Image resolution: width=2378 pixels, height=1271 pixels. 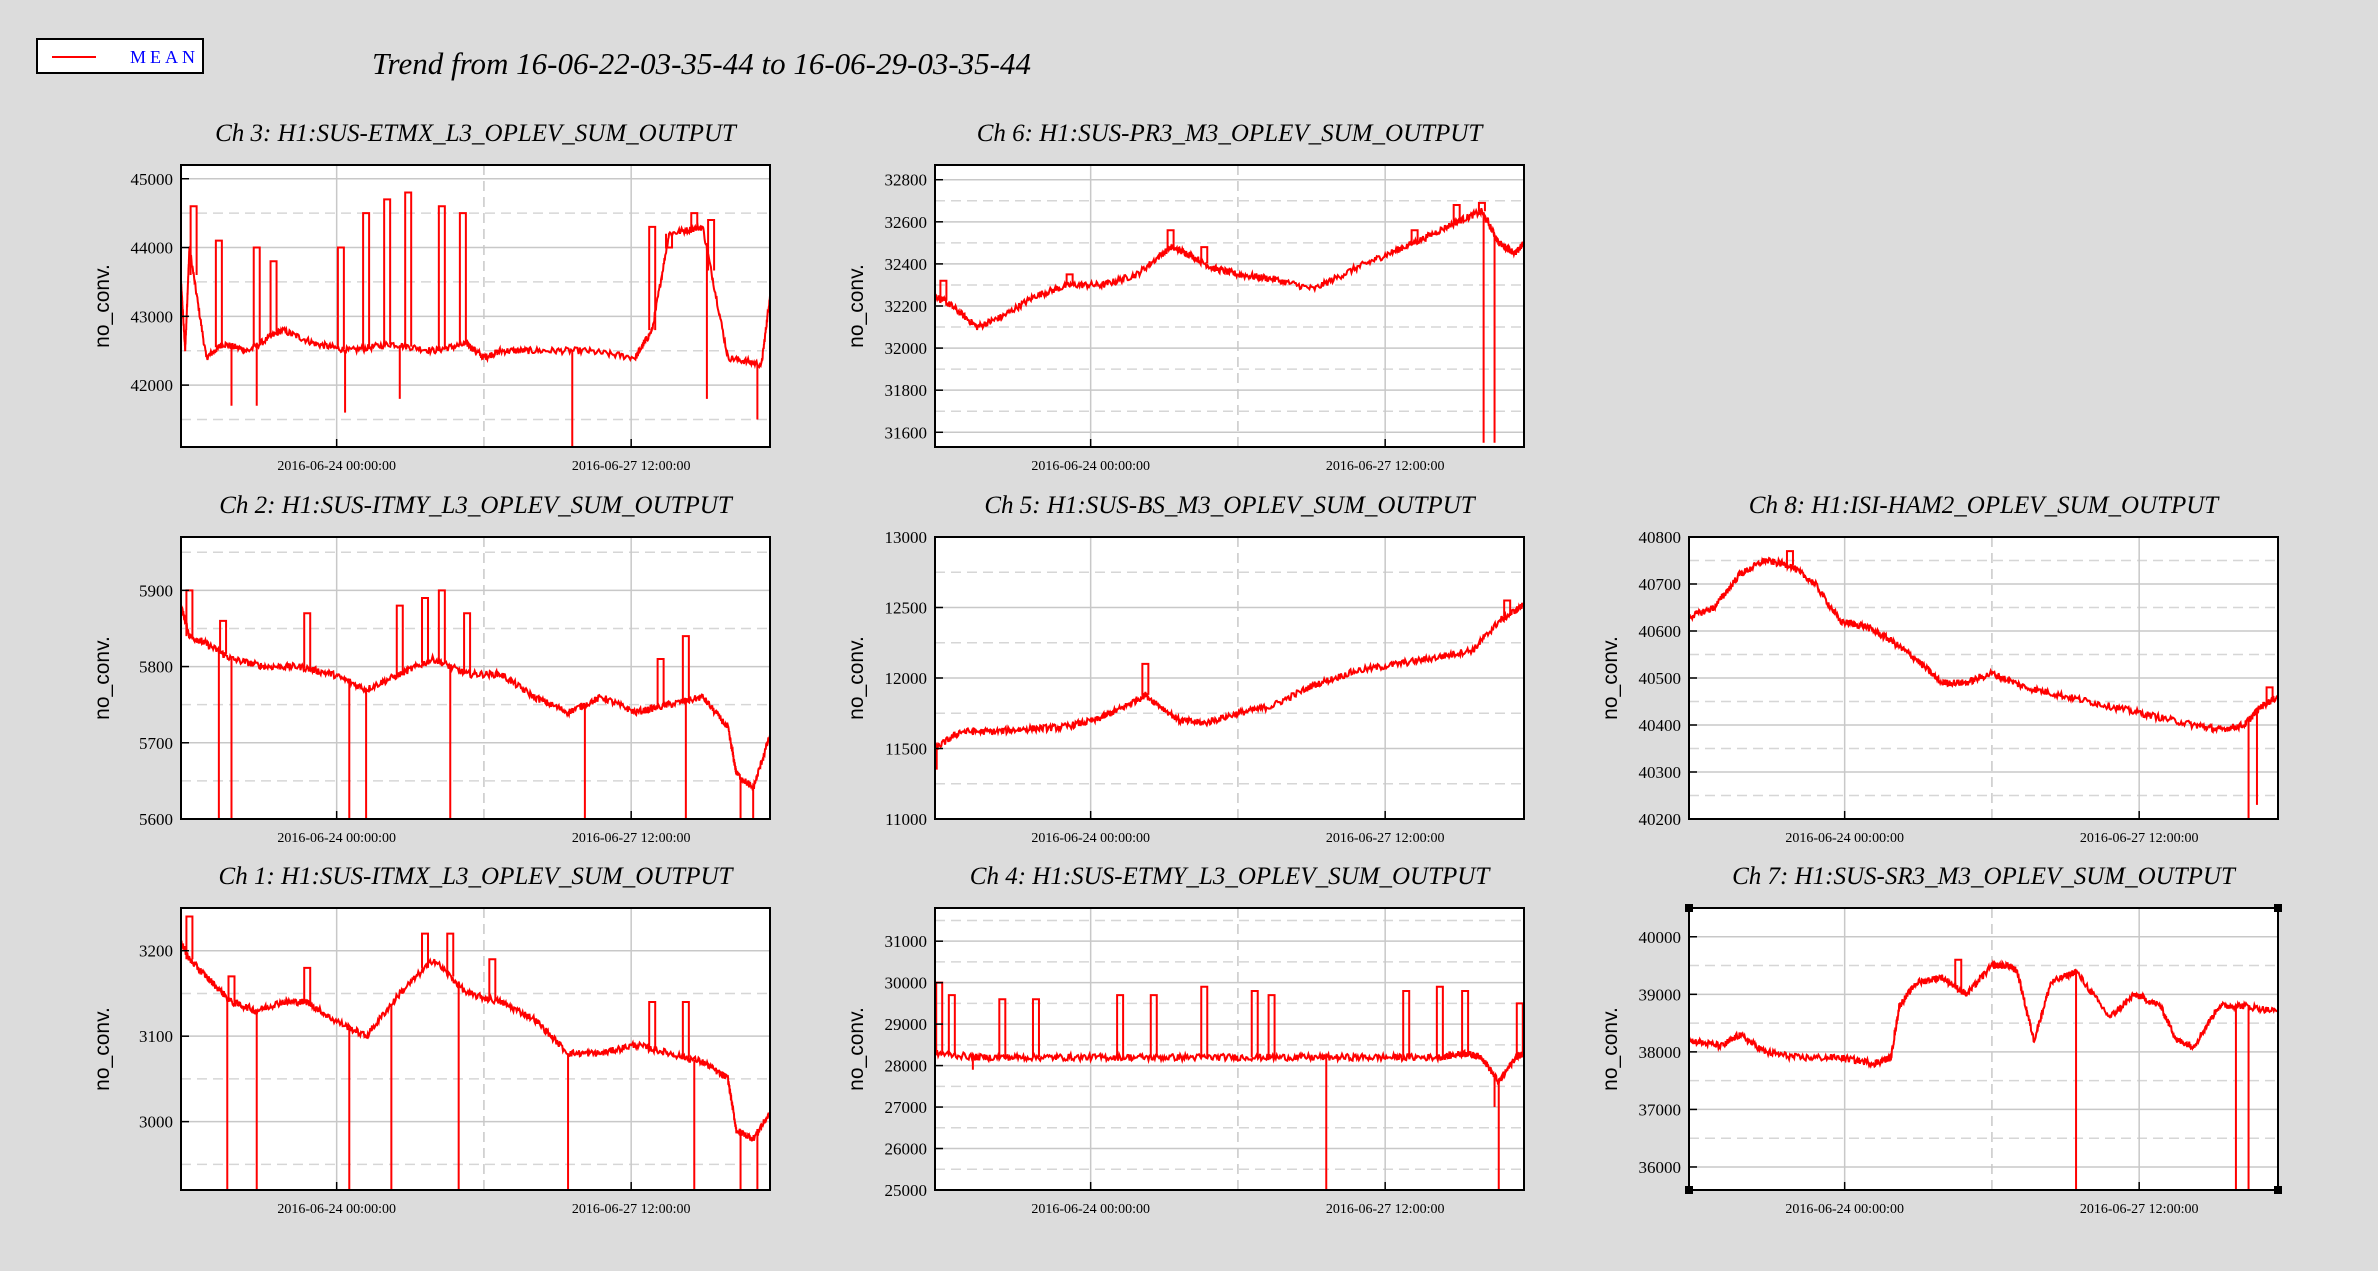 What do you see at coordinates (906, 819) in the screenshot?
I see `y-tick-label: 11000` at bounding box center [906, 819].